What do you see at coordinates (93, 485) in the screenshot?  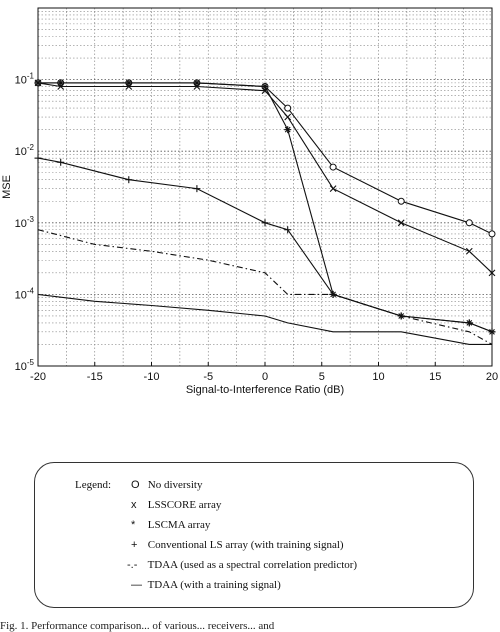 I see `legend-heading: Legend:` at bounding box center [93, 485].